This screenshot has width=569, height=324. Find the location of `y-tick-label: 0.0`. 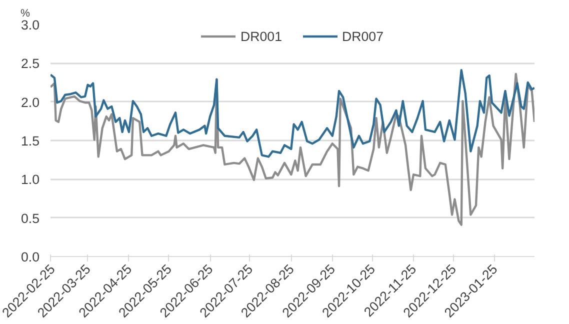

y-tick-label: 0.0 is located at coordinates (30, 257).